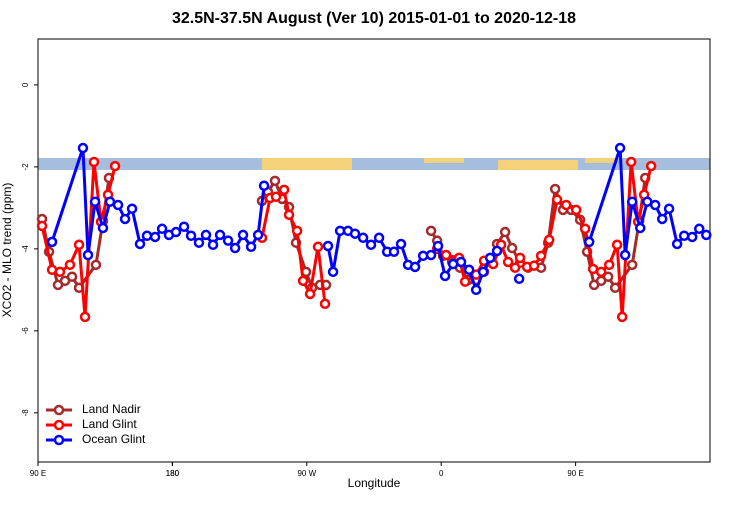 The width and height of the screenshot is (750, 505). Describe the element at coordinates (173, 473) in the screenshot. I see `x-tick-label: 180` at that location.